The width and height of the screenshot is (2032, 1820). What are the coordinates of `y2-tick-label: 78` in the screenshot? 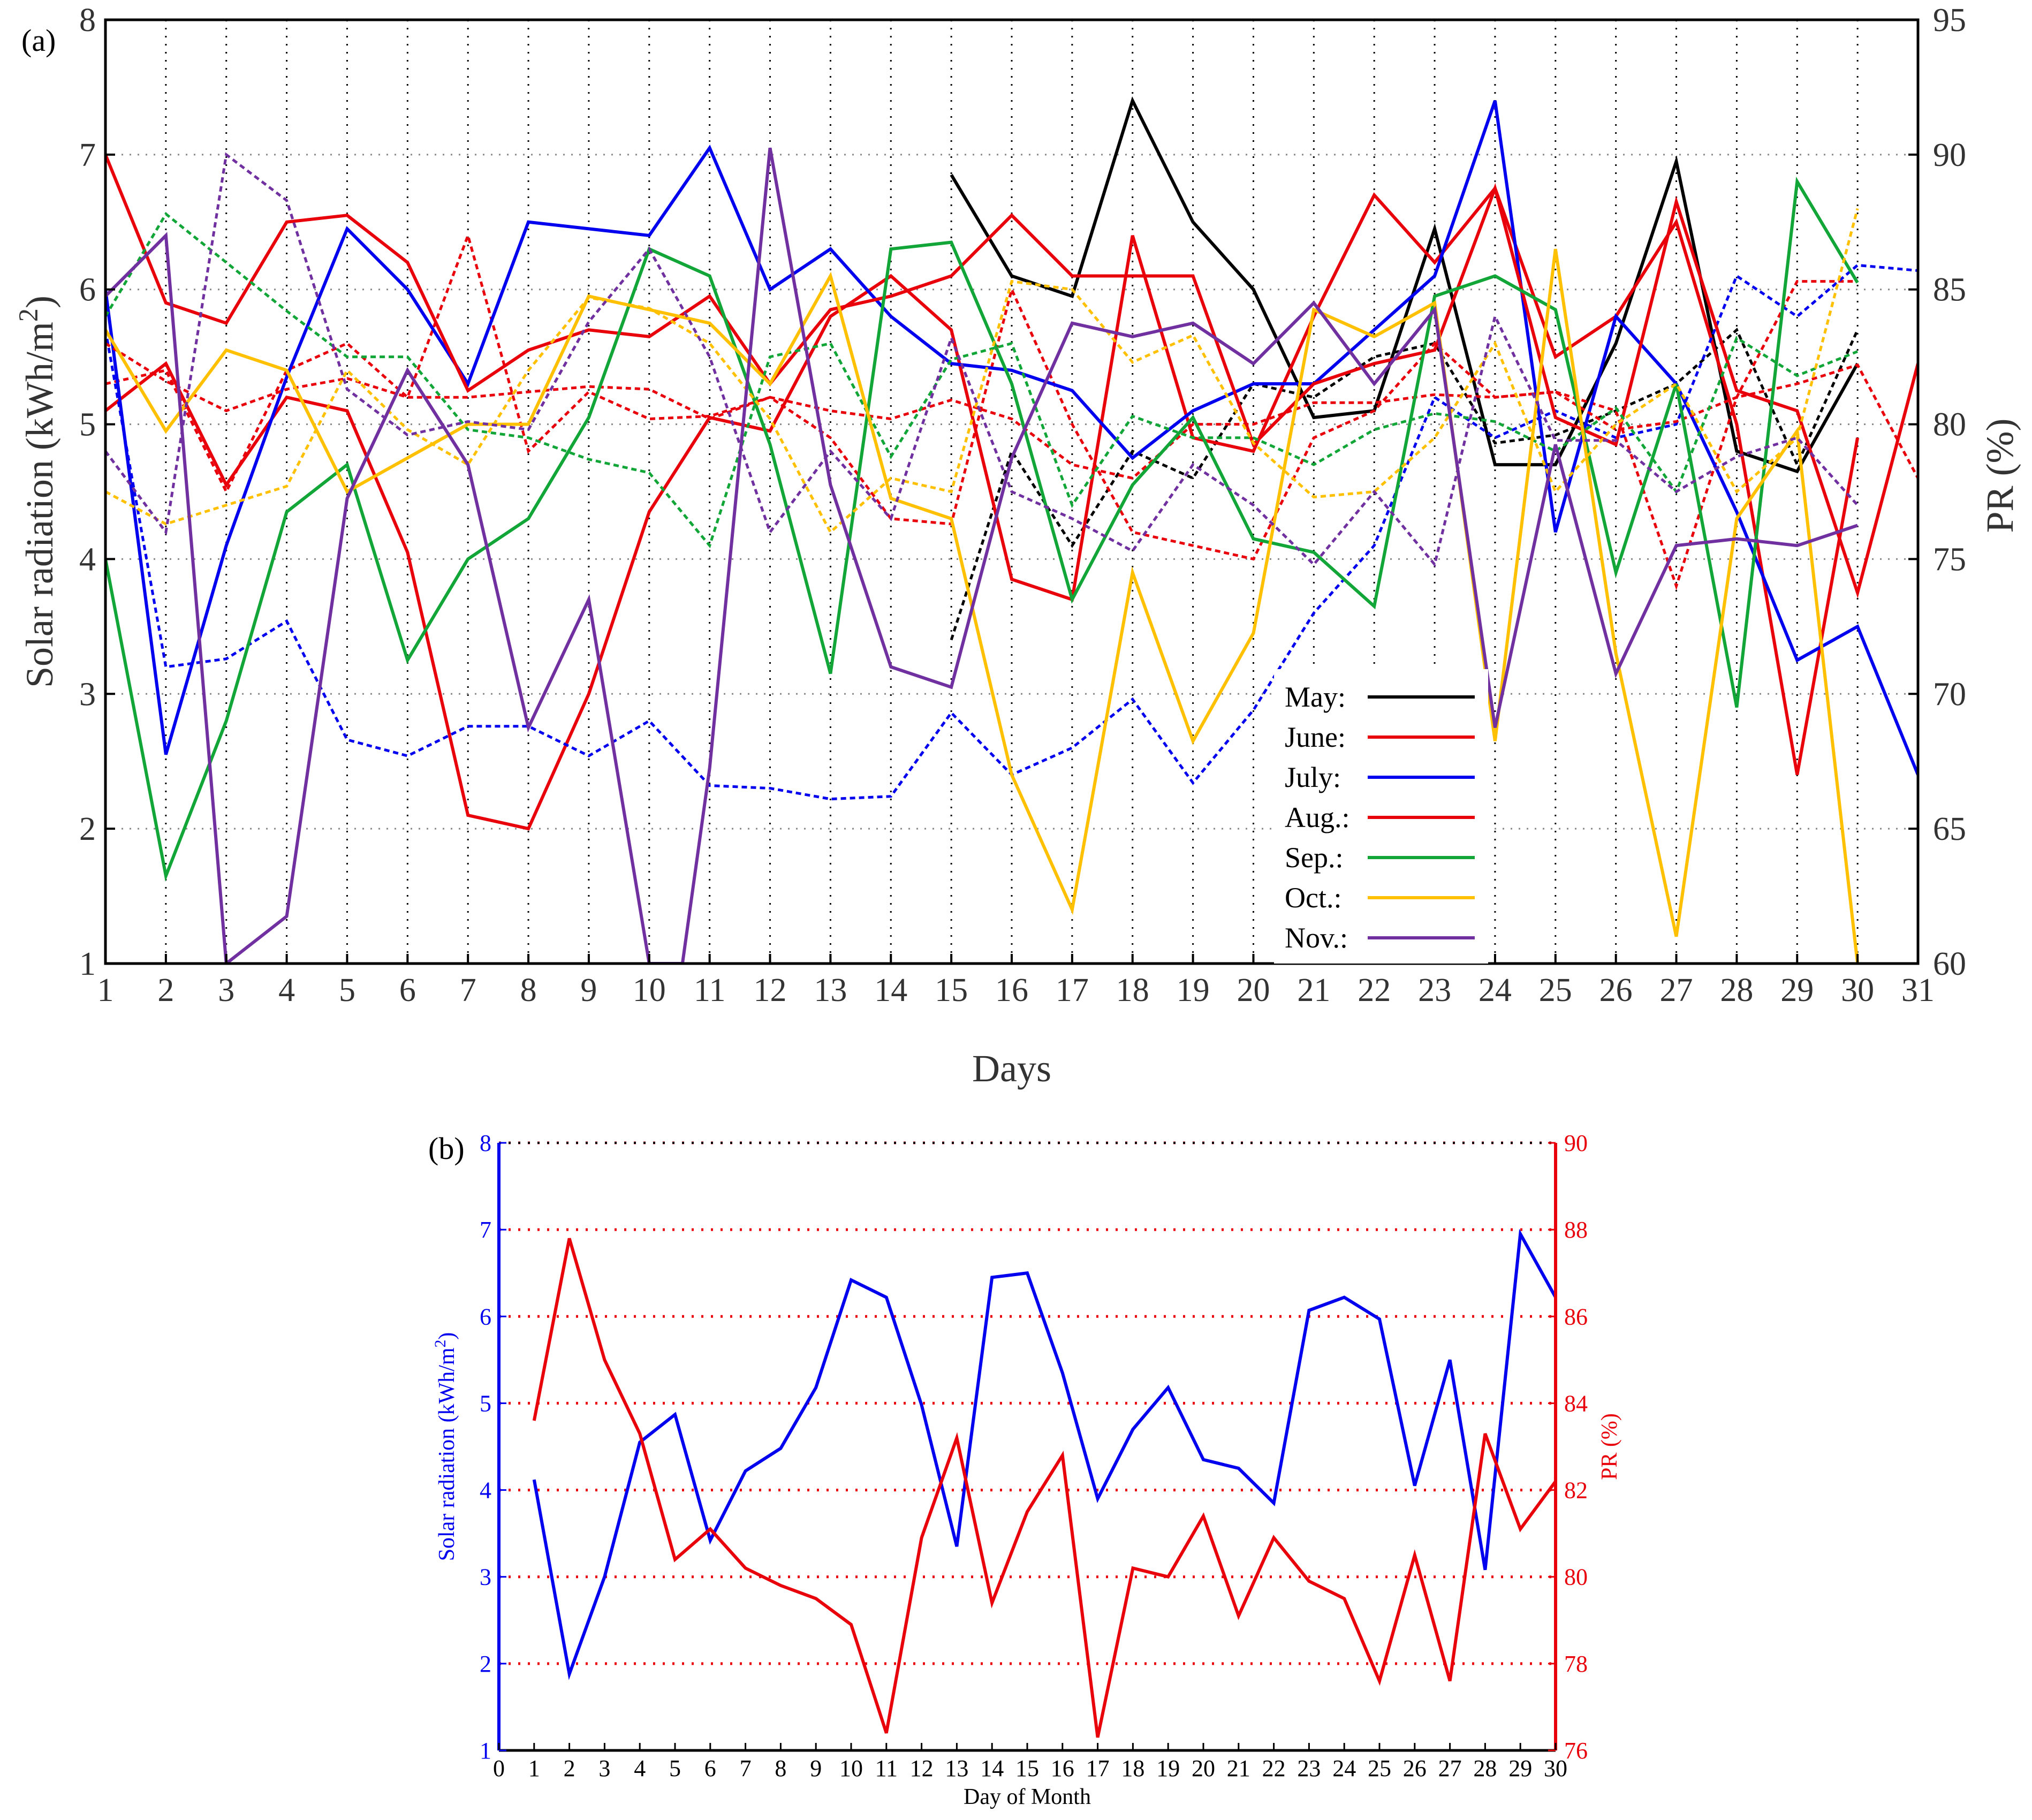 It's located at (1576, 1664).